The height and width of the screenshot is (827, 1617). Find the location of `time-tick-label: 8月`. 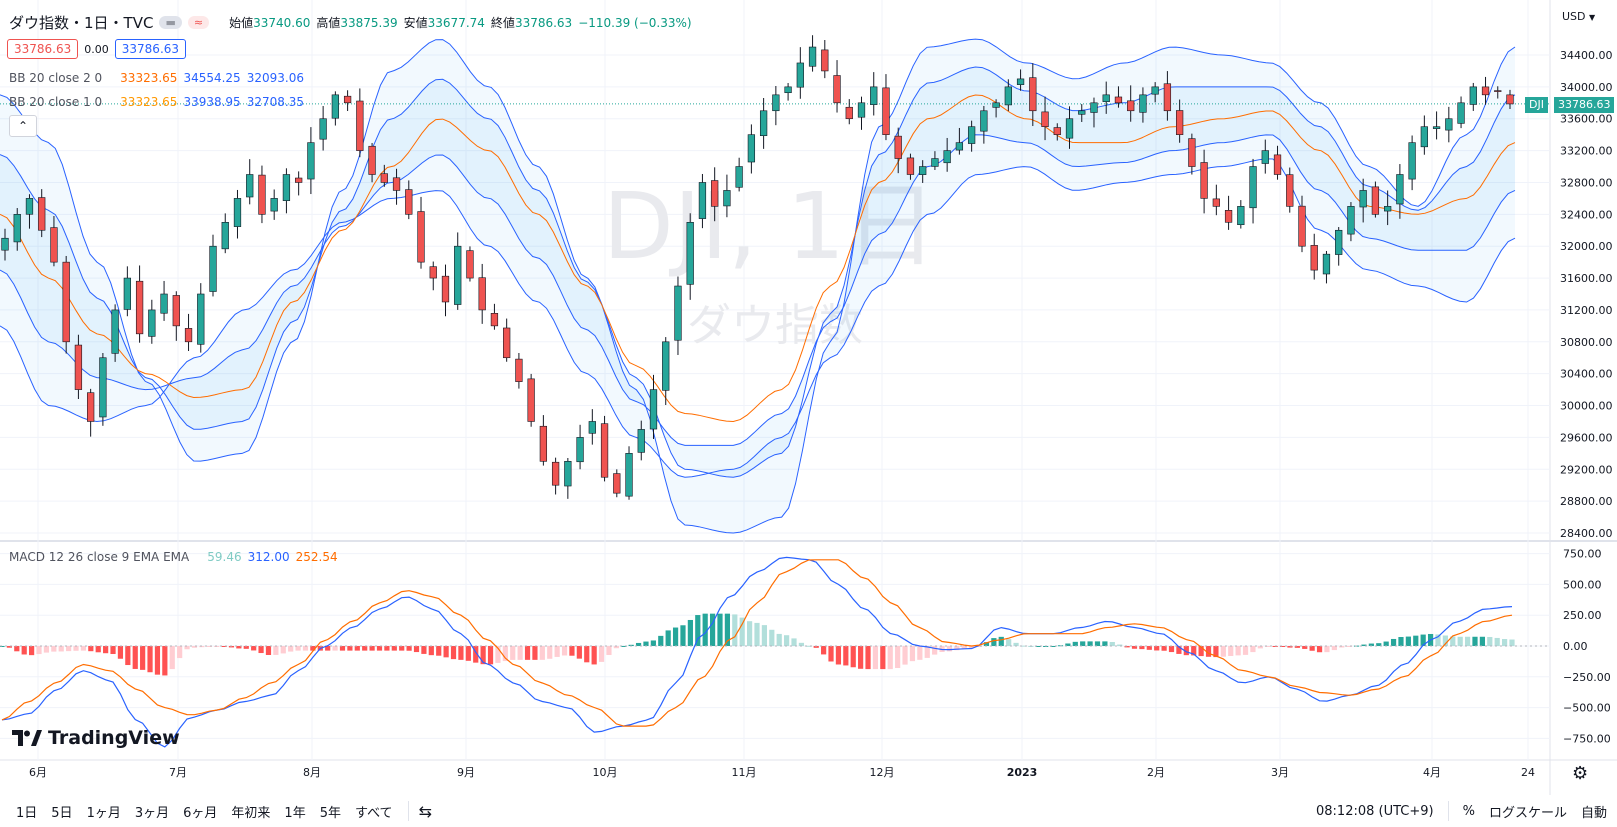

time-tick-label: 8月 is located at coordinates (312, 772).